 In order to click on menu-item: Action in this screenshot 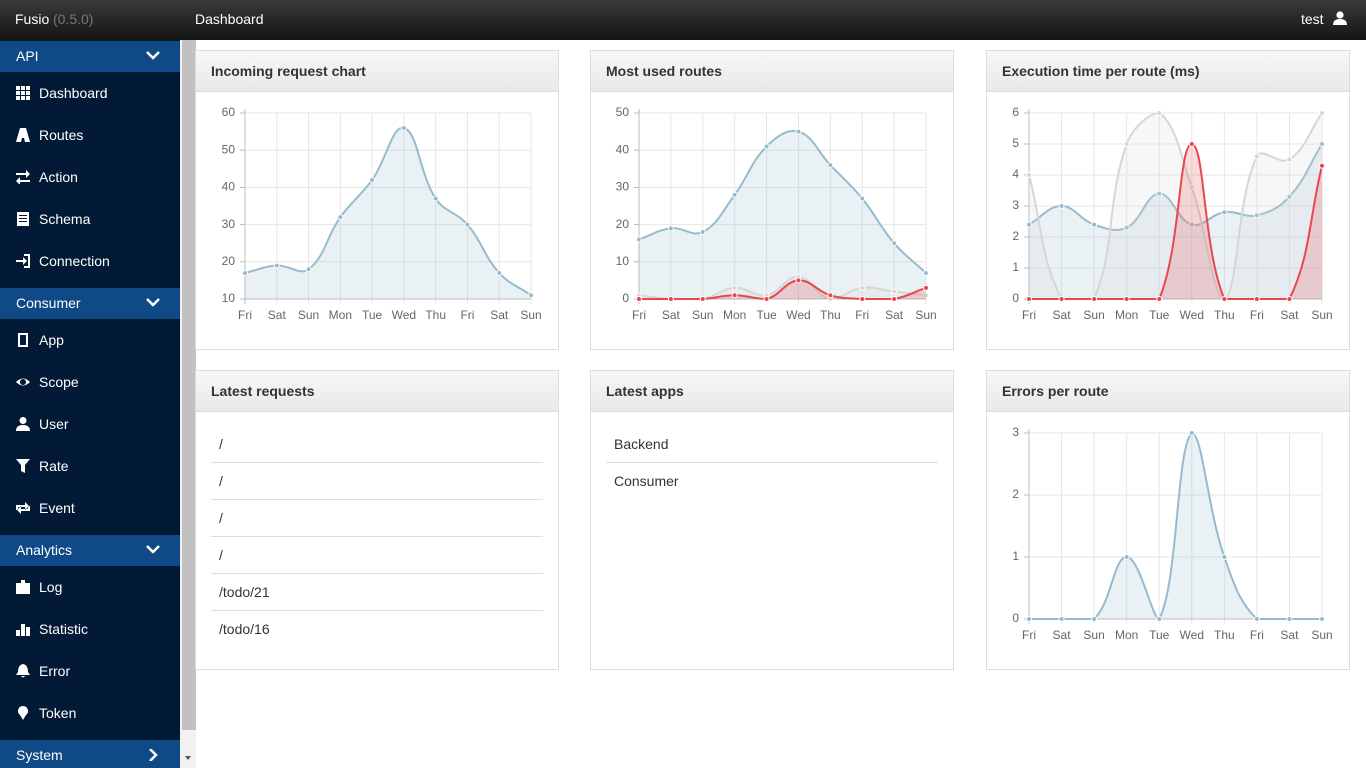, I will do `click(90, 177)`.